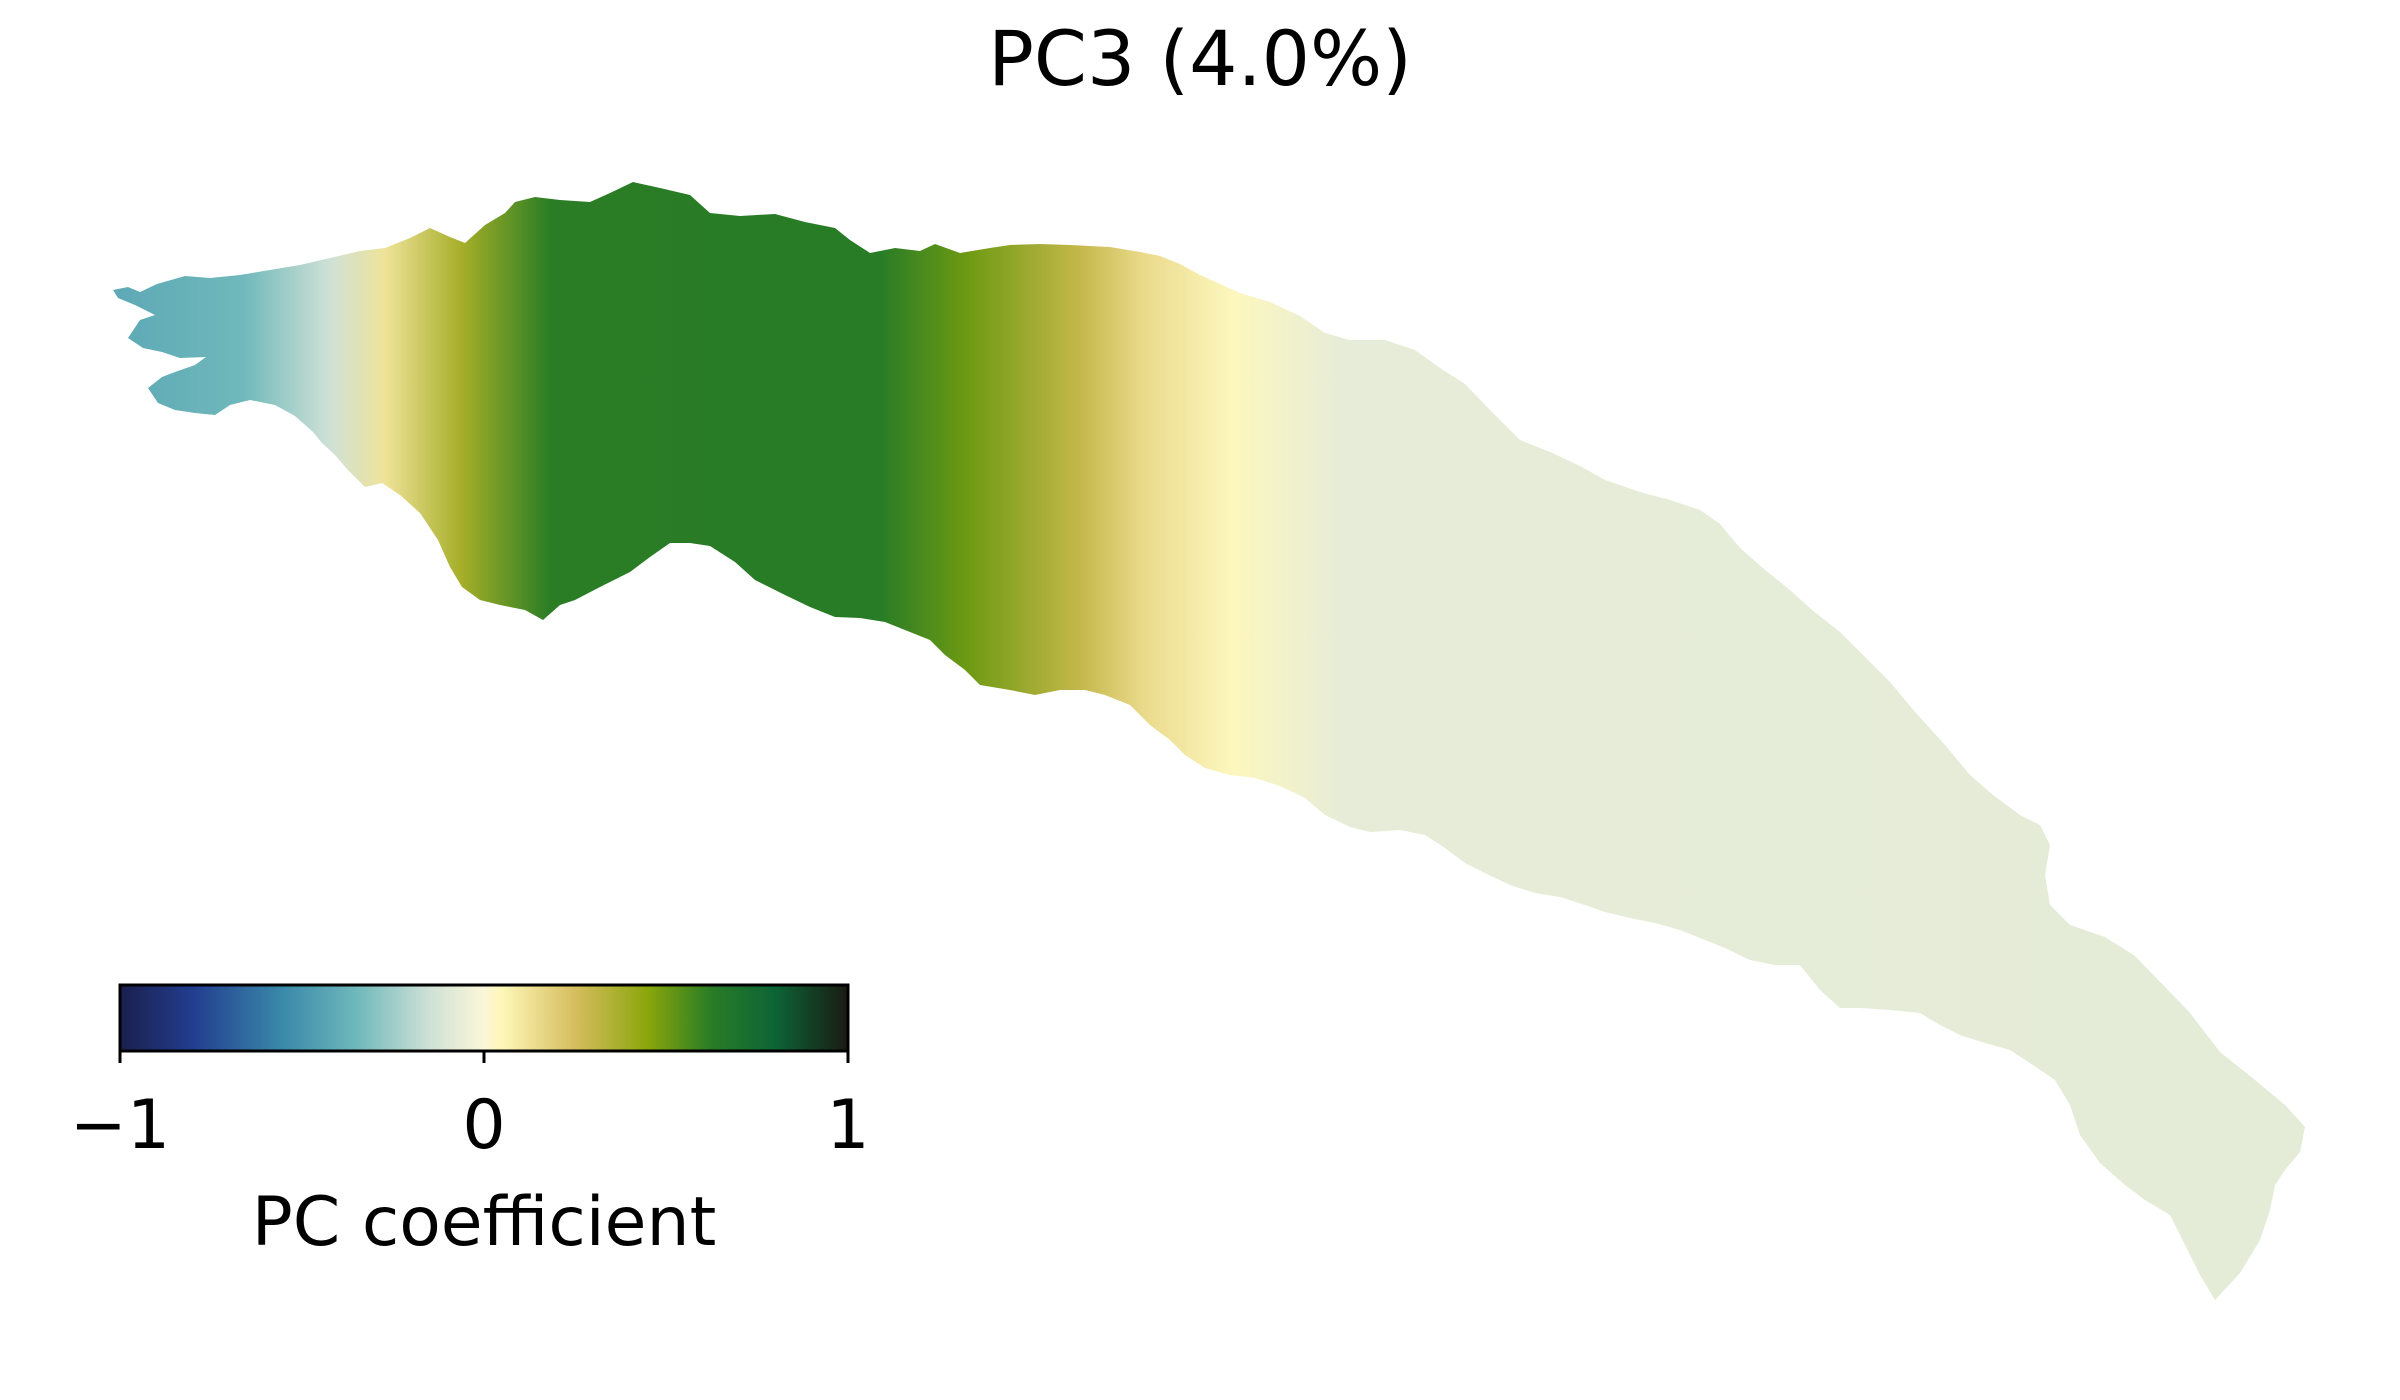 Image resolution: width=2400 pixels, height=1400 pixels. I want to click on colorbar-ticks: −1 0 1, so click(470, 1108).